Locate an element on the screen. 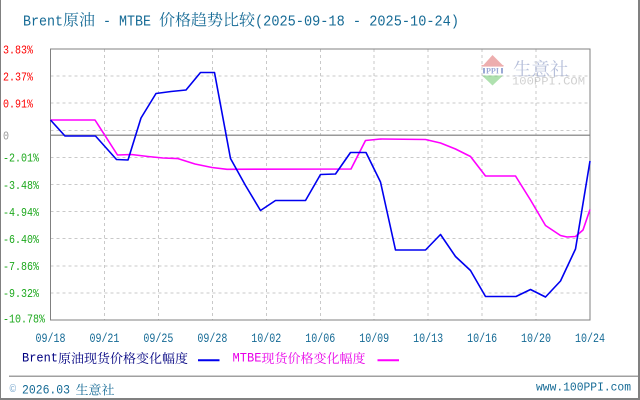  svg-text: (2025-09-18 - 2025-10-24) is located at coordinates (357, 22).